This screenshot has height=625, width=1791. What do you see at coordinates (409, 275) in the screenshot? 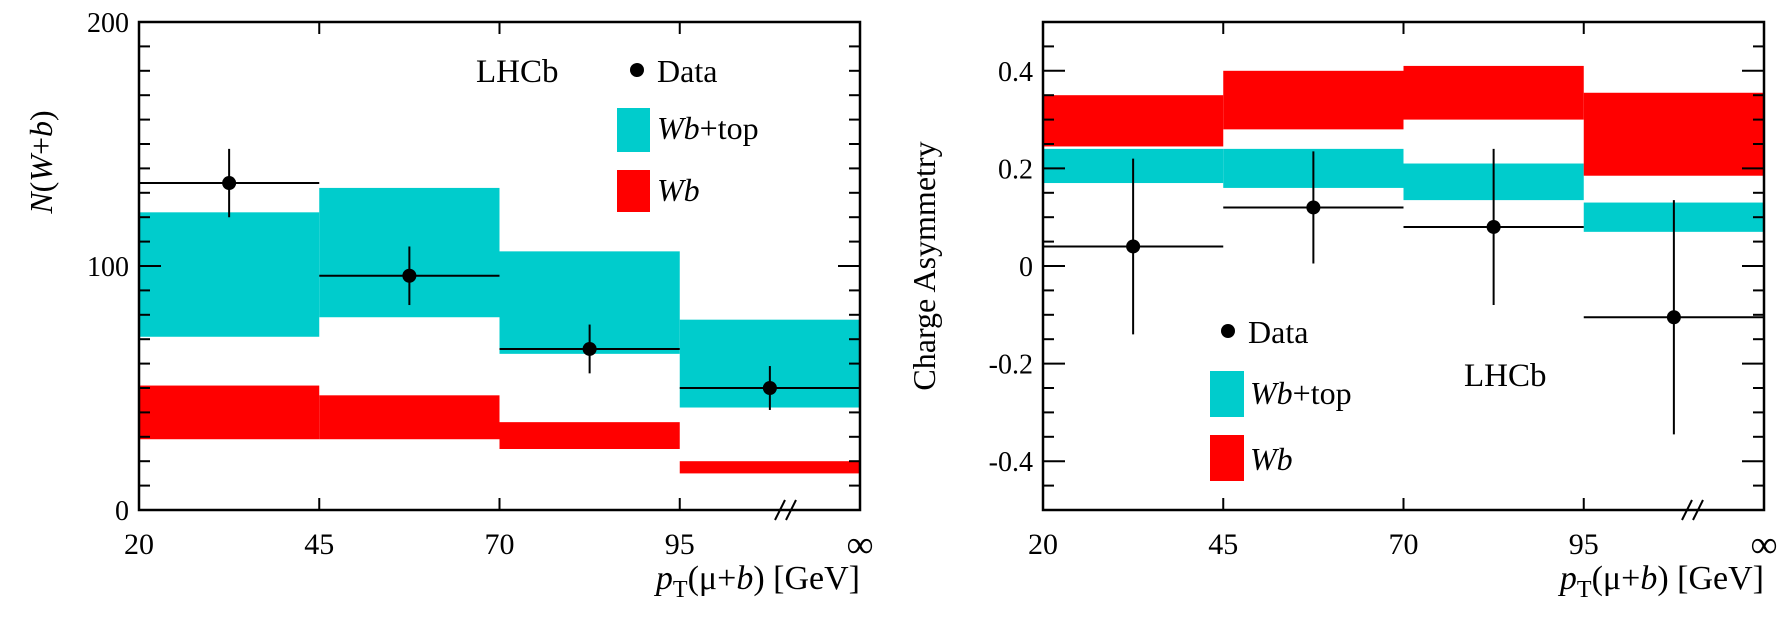
I see `p0-data-point-bin1` at bounding box center [409, 275].